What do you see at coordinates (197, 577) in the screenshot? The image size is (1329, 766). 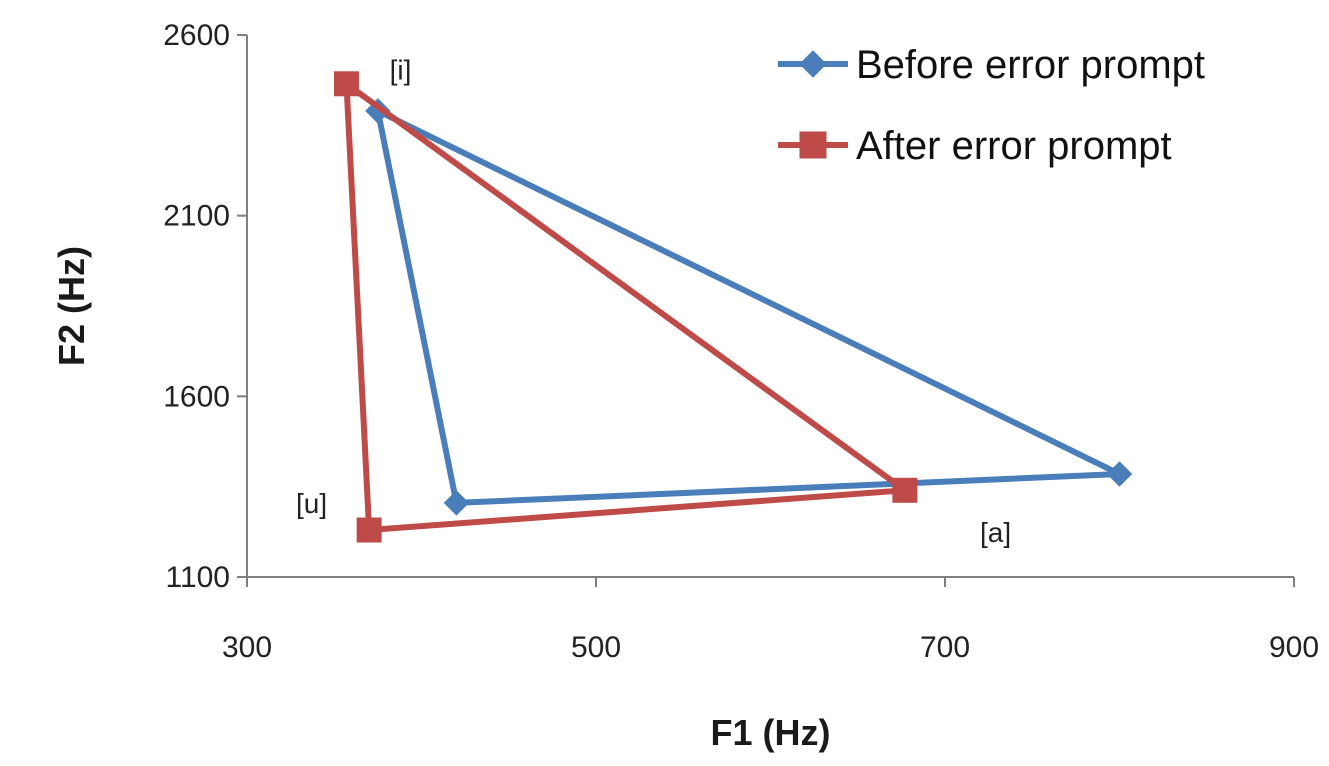 I see `y-tick-label: 1100` at bounding box center [197, 577].